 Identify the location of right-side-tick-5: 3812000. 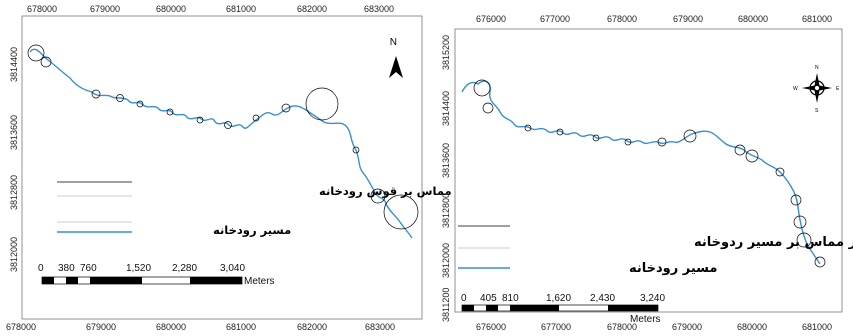
(446, 260).